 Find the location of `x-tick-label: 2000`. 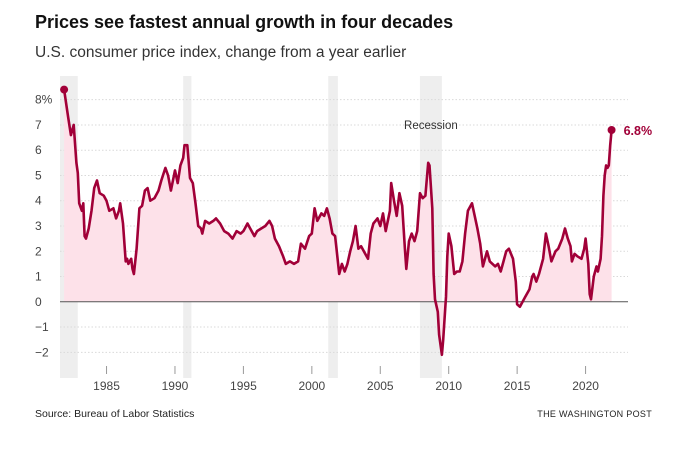

x-tick-label: 2000 is located at coordinates (311, 386).